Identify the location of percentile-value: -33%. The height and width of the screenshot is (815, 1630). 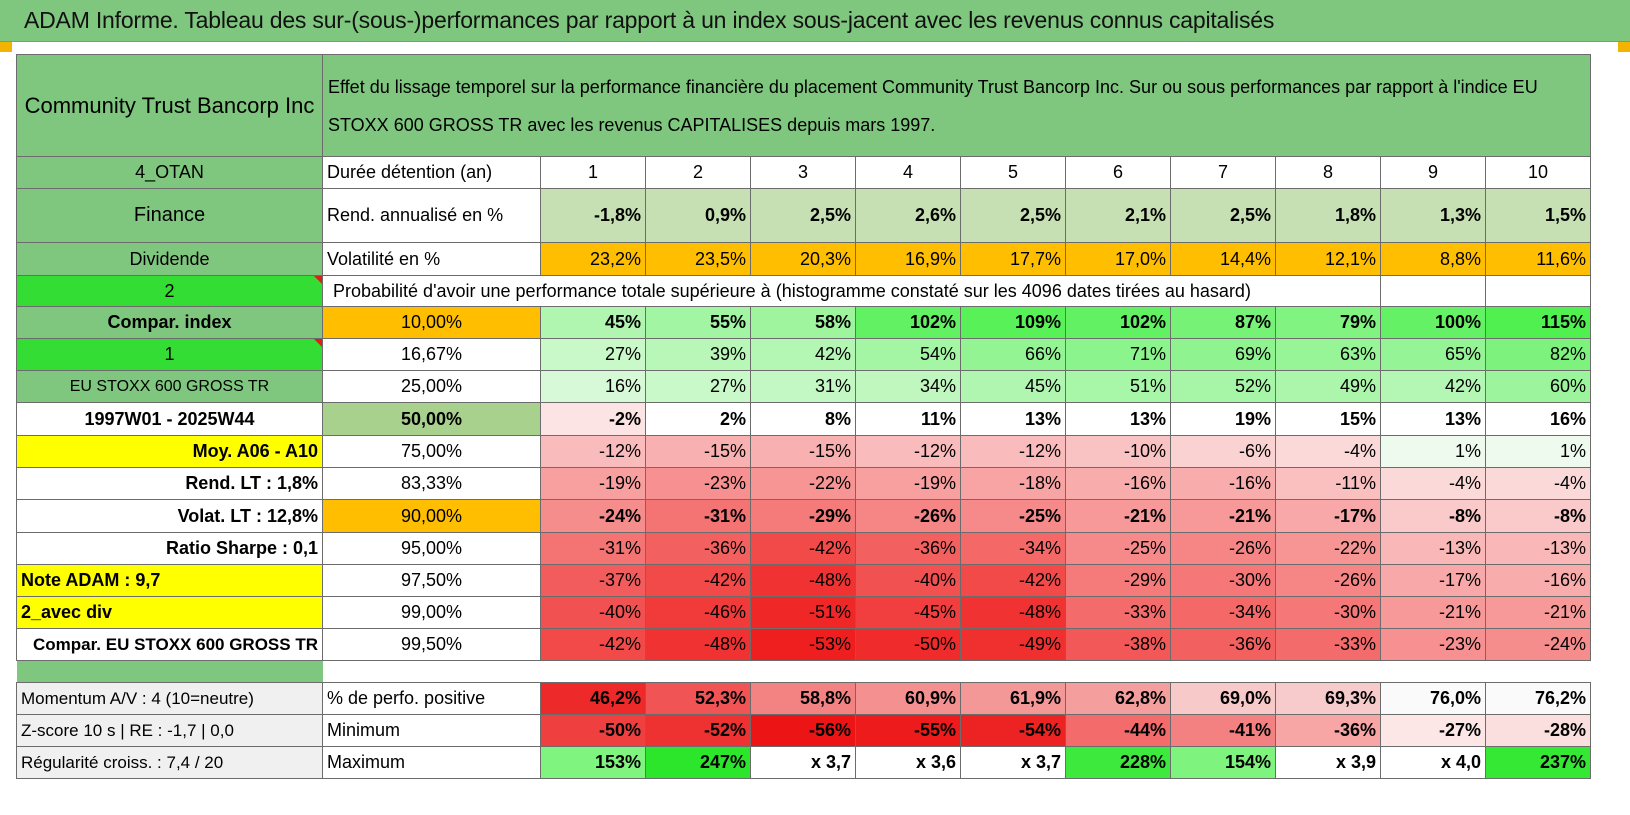
(1118, 612).